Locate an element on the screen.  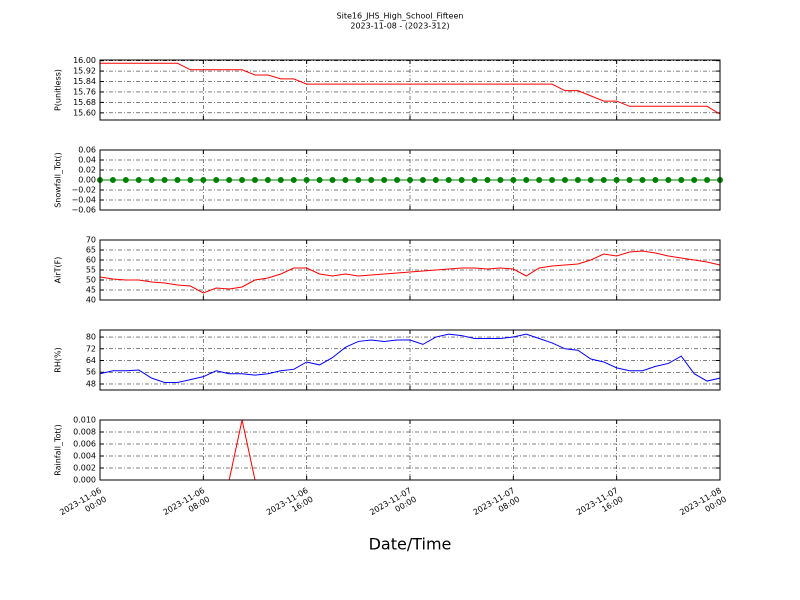
y-tick-label: 0.002 is located at coordinates (84, 468).